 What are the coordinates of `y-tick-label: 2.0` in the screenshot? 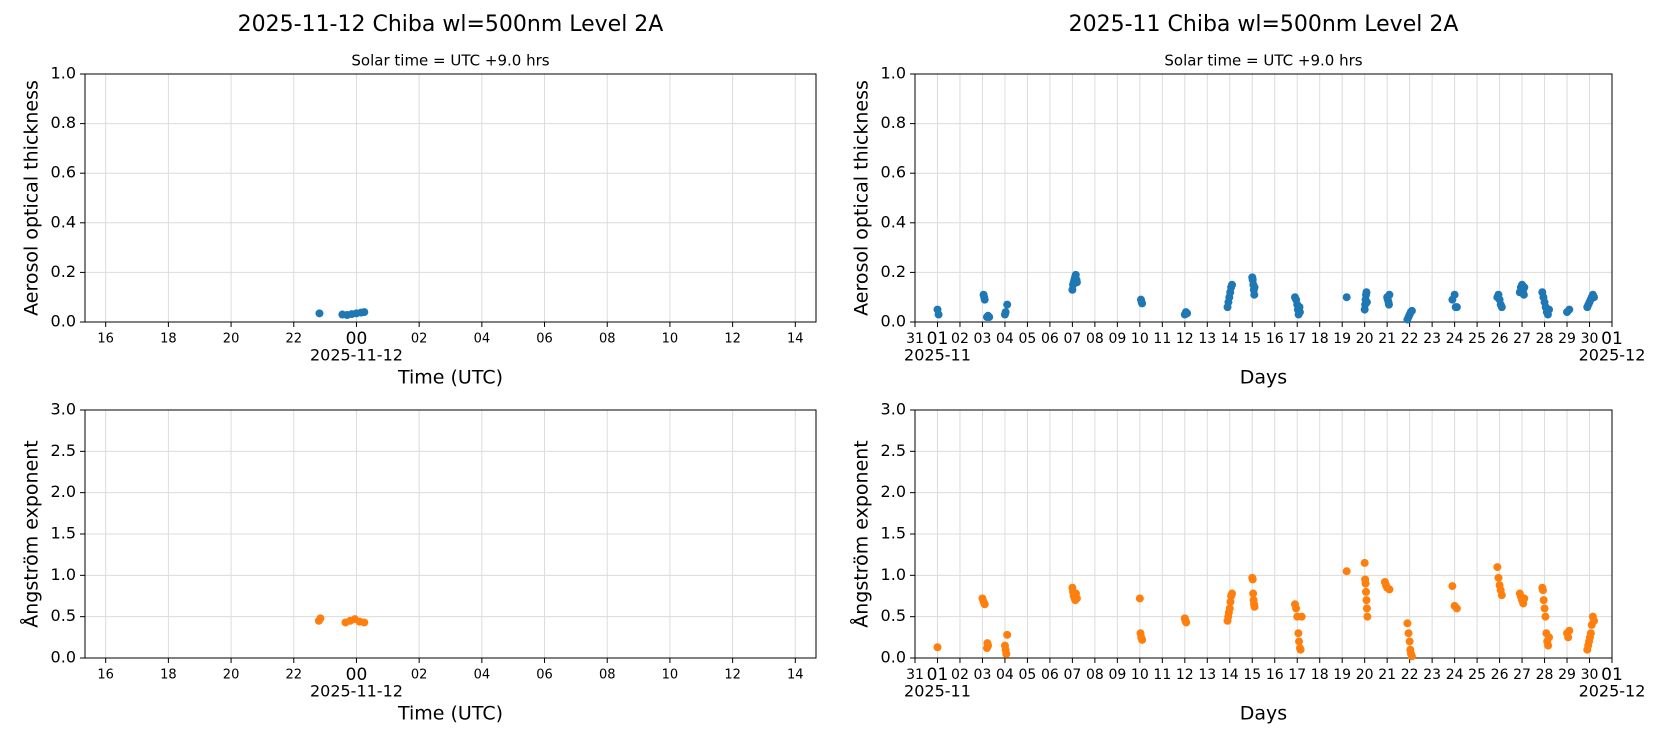 It's located at (63, 491).